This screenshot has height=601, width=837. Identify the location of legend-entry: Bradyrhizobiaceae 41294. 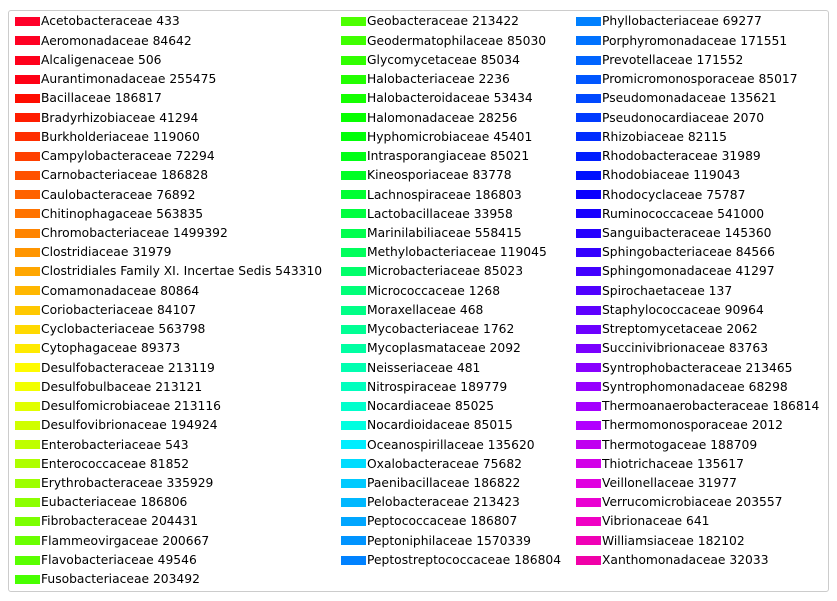
(106, 117).